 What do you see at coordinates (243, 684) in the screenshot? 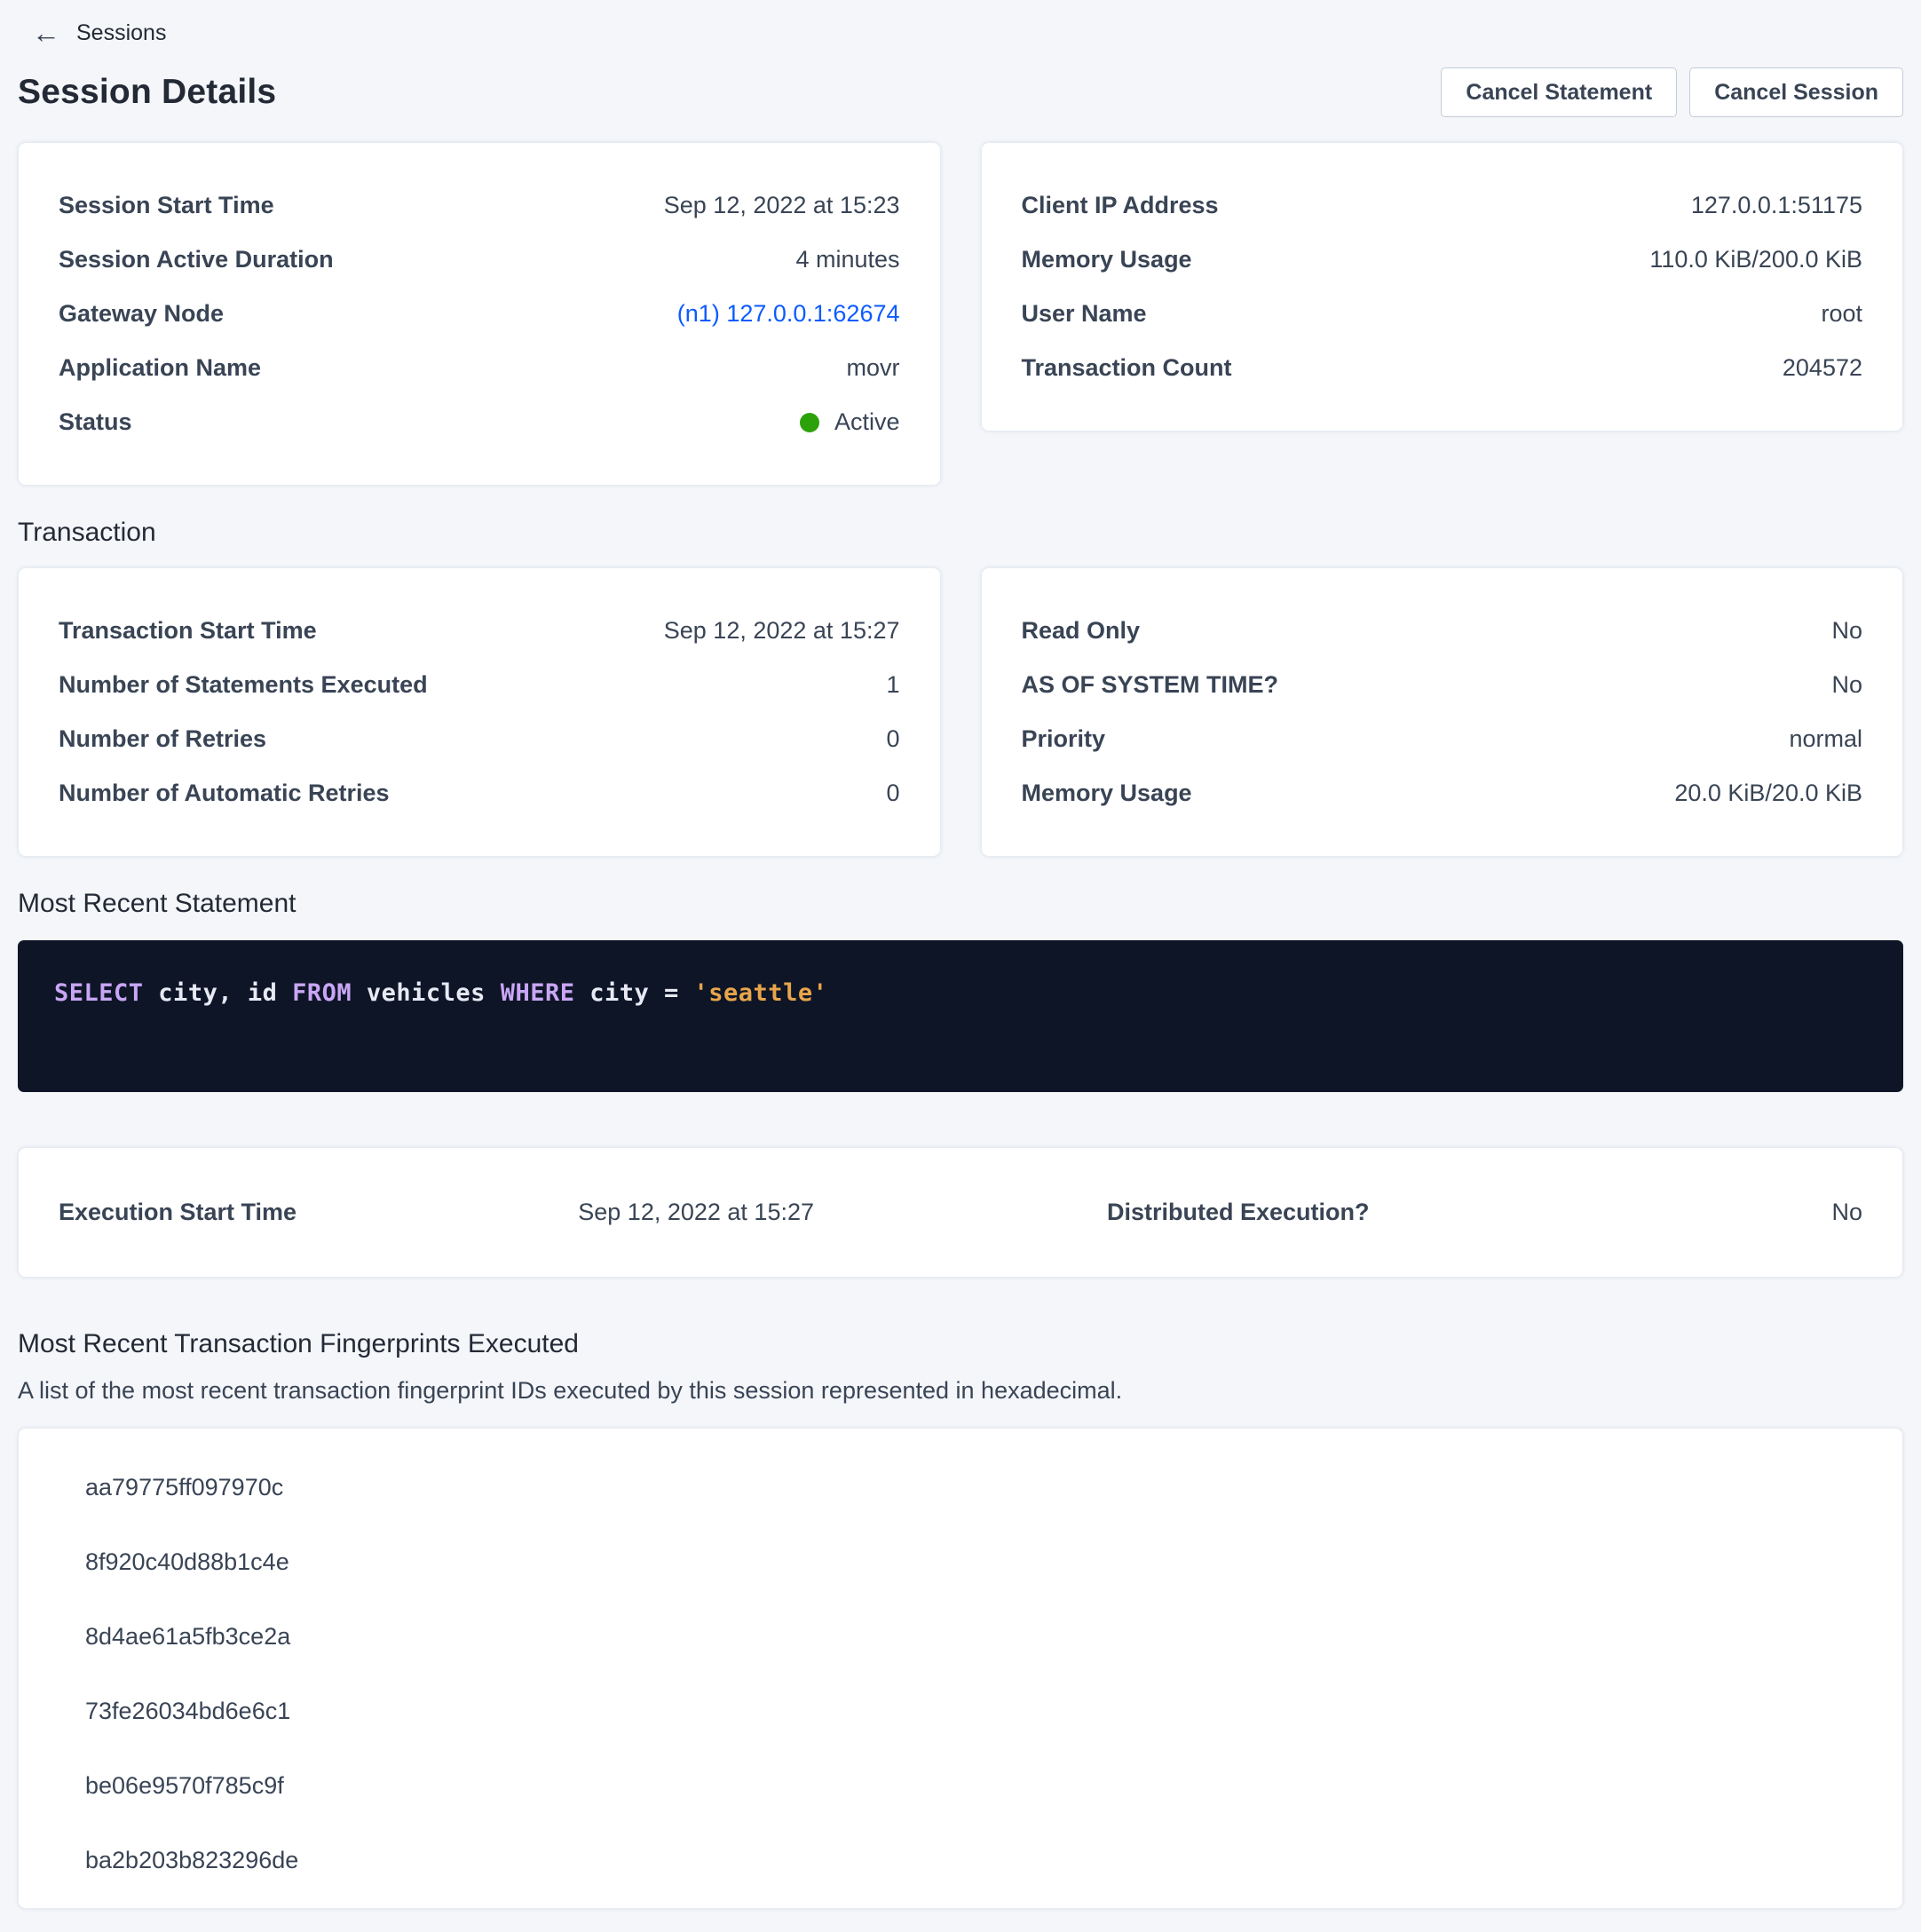
I see `row-label: Number of Statements Executed` at bounding box center [243, 684].